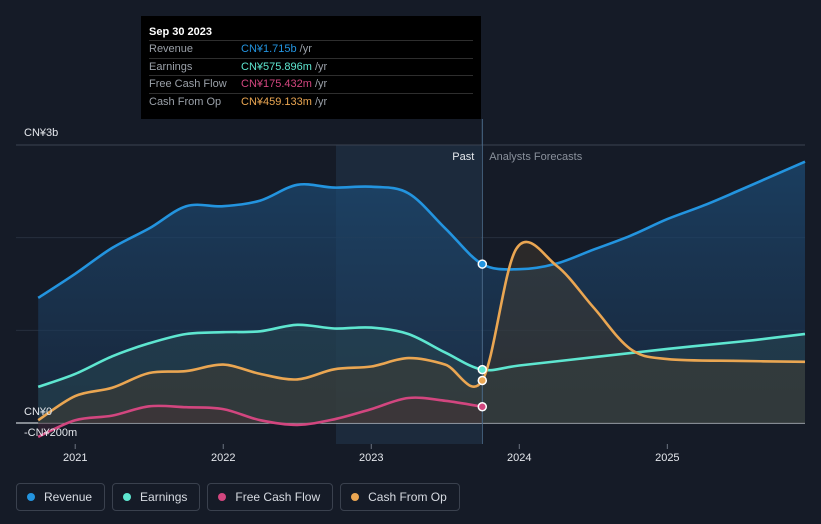 The height and width of the screenshot is (524, 821). What do you see at coordinates (407, 497) in the screenshot?
I see `legend-label: Cash From Op` at bounding box center [407, 497].